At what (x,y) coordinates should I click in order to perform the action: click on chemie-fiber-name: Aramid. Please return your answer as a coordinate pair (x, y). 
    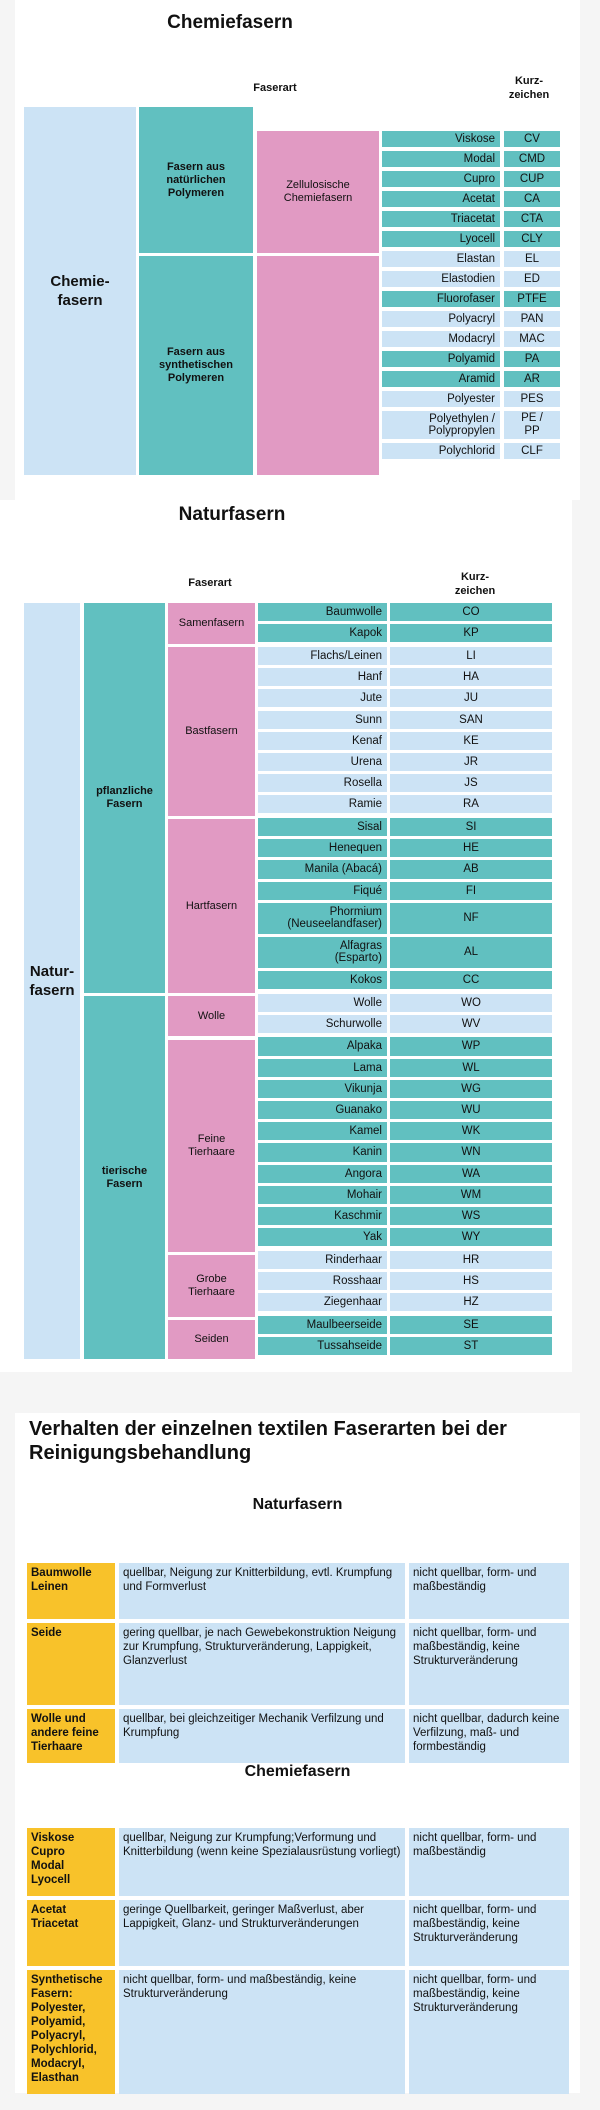
    Looking at the image, I should click on (441, 379).